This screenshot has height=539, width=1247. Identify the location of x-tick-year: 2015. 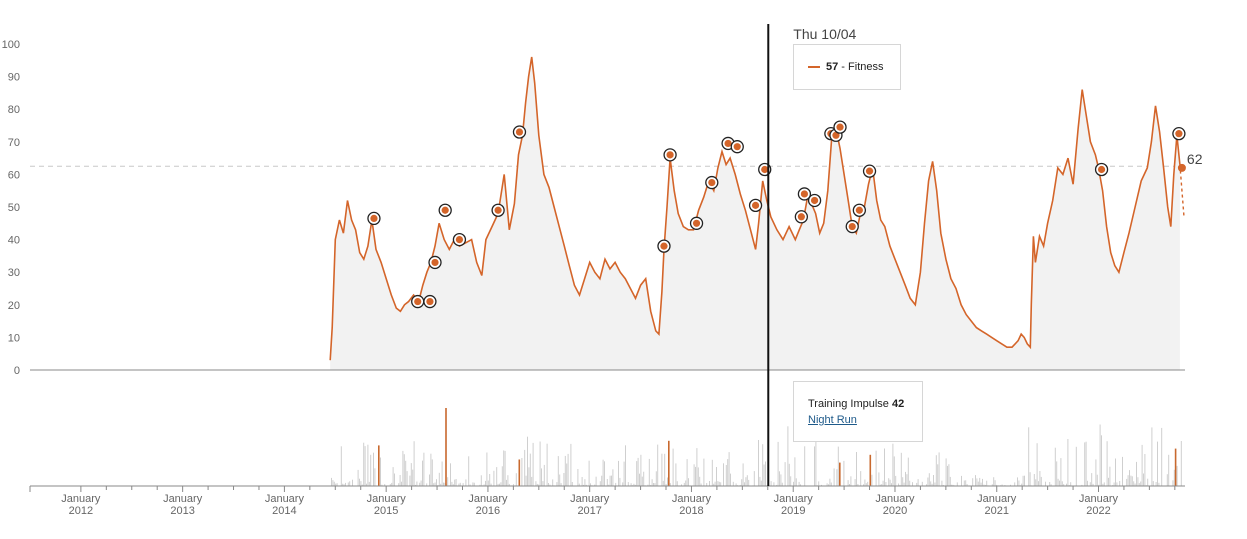
(386, 511).